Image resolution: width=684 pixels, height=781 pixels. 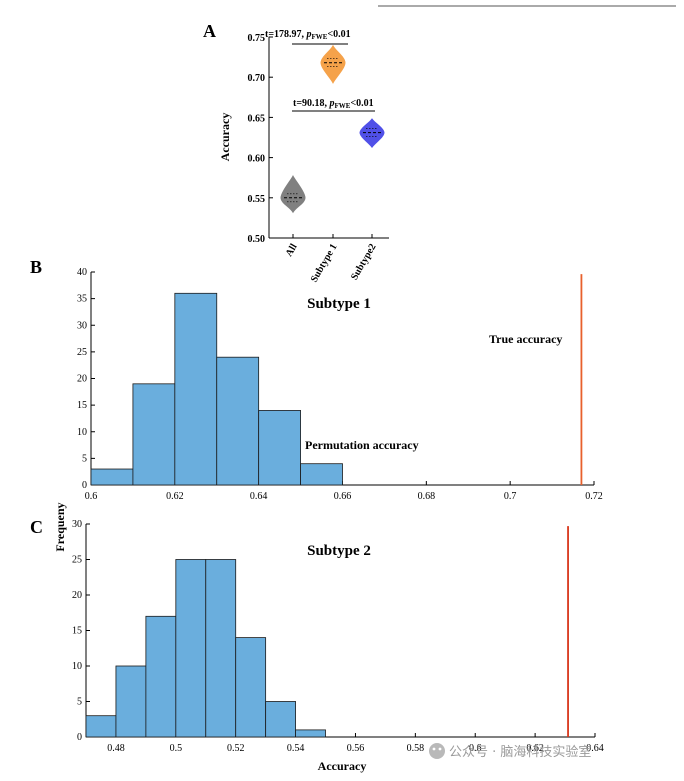 I want to click on panel-a-ytick-label: 0.75, so click(x=257, y=38).